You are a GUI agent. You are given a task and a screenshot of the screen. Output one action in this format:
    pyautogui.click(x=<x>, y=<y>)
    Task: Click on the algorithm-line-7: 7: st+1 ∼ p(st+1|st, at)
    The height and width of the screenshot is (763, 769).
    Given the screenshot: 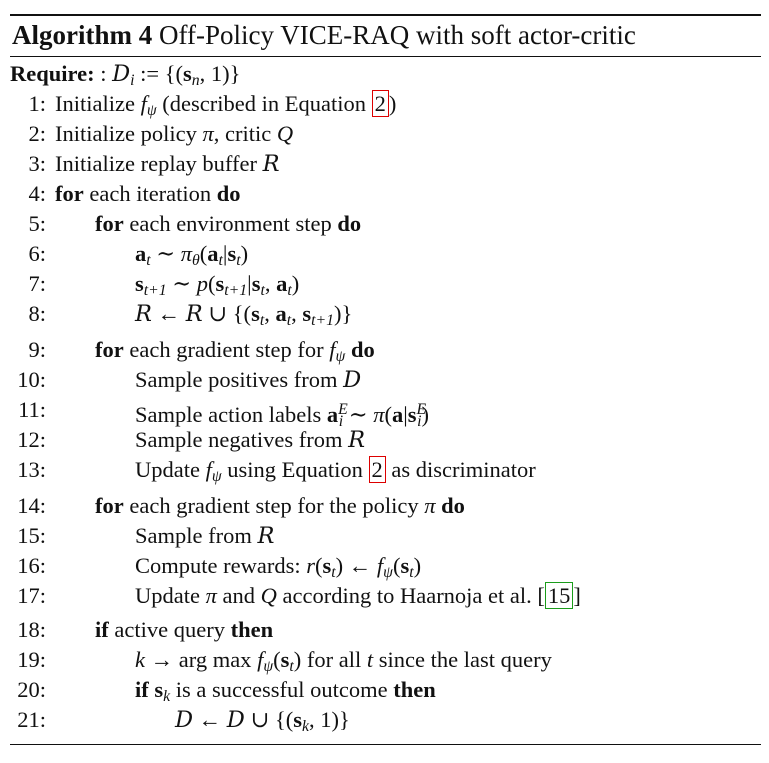 What is the action you would take?
    pyautogui.click(x=154, y=284)
    